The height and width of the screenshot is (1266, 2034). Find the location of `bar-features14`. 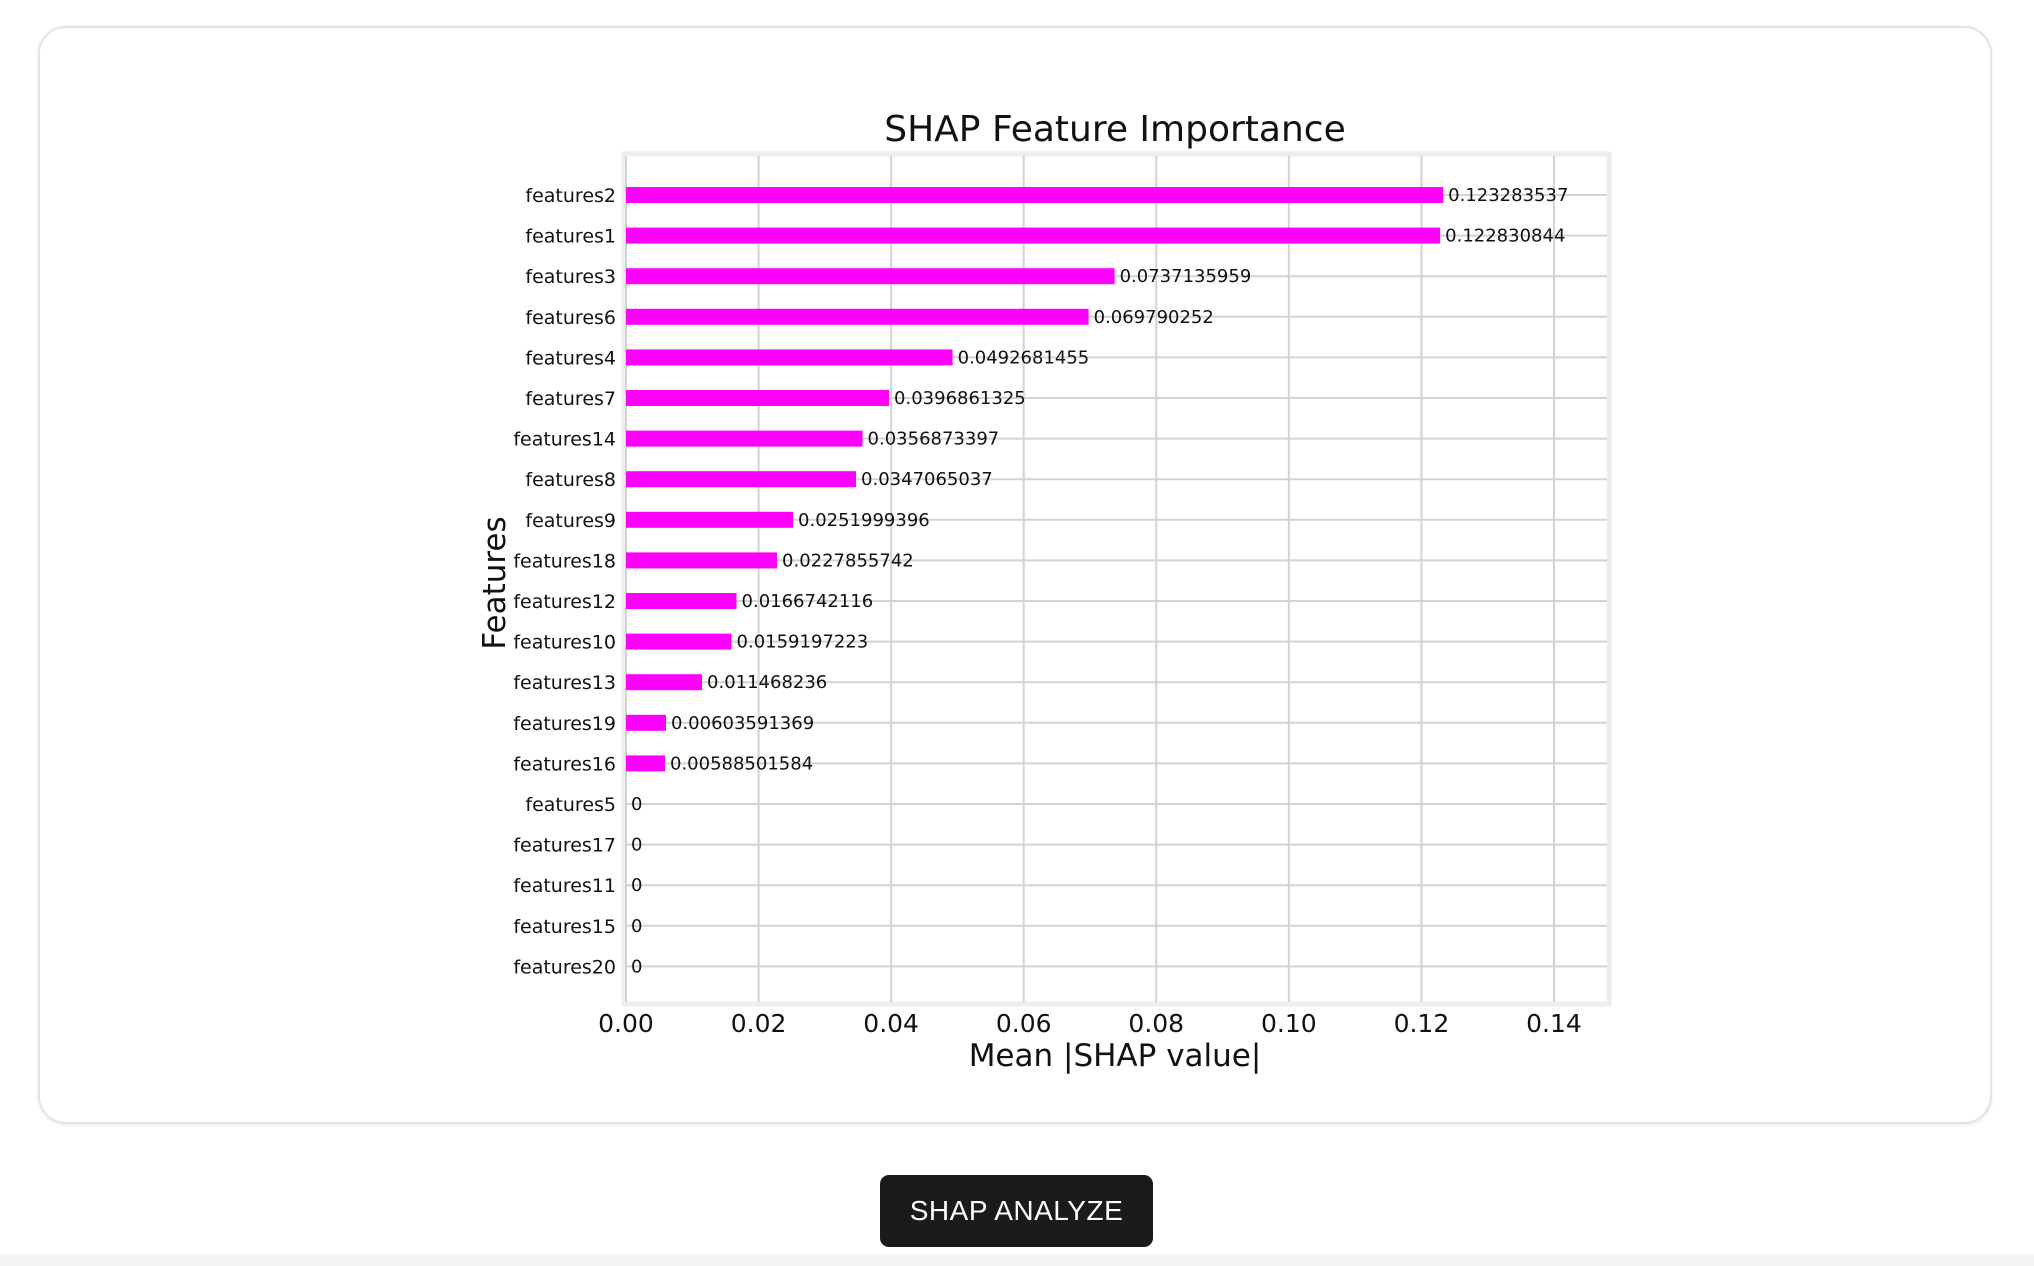

bar-features14 is located at coordinates (744, 438).